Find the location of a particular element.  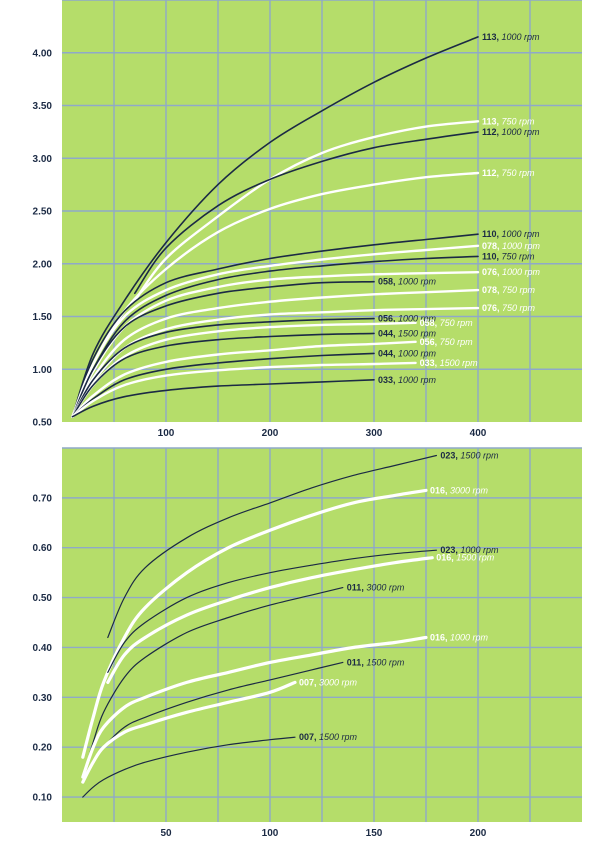

series-label: 033, 1000 rpm is located at coordinates (407, 380).